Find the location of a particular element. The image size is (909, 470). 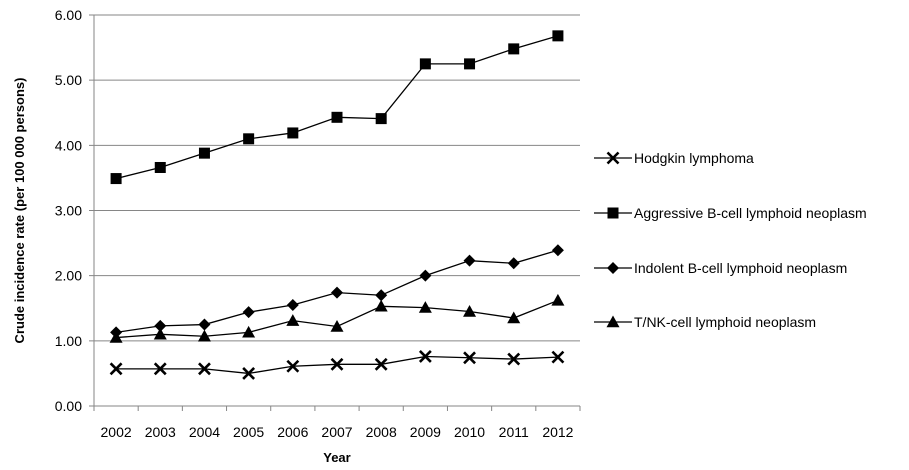

y-tick-labels: 0.00 1.00 2.00 3.00 4.00 5.00 6.00 is located at coordinates (68, 210).